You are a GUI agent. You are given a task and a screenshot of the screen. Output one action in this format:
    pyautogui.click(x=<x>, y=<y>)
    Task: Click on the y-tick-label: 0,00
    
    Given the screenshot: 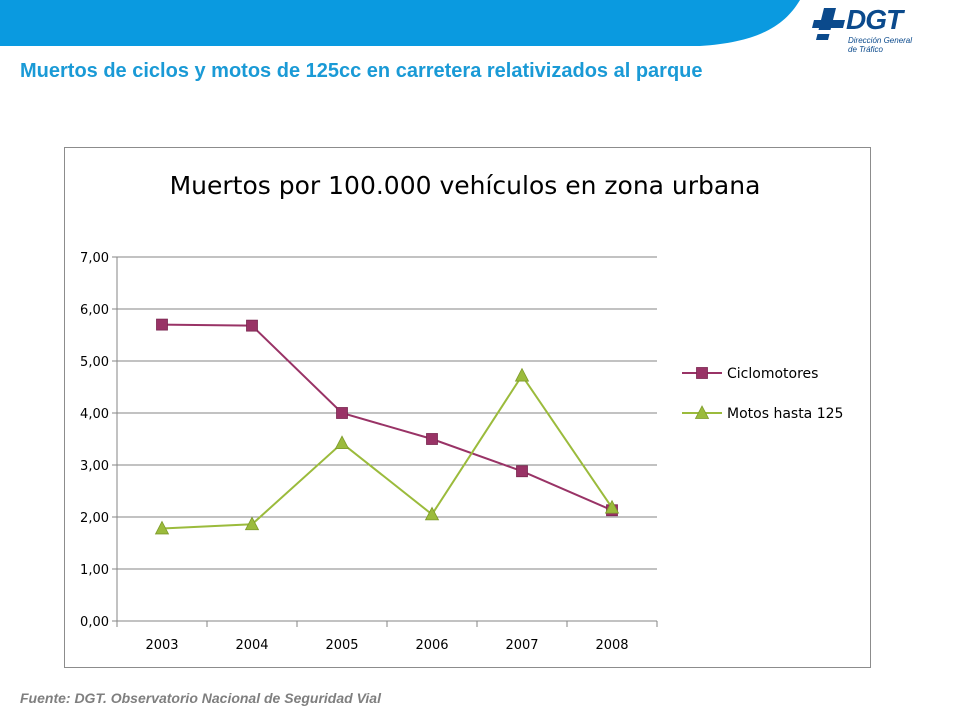 What is the action you would take?
    pyautogui.click(x=94, y=622)
    